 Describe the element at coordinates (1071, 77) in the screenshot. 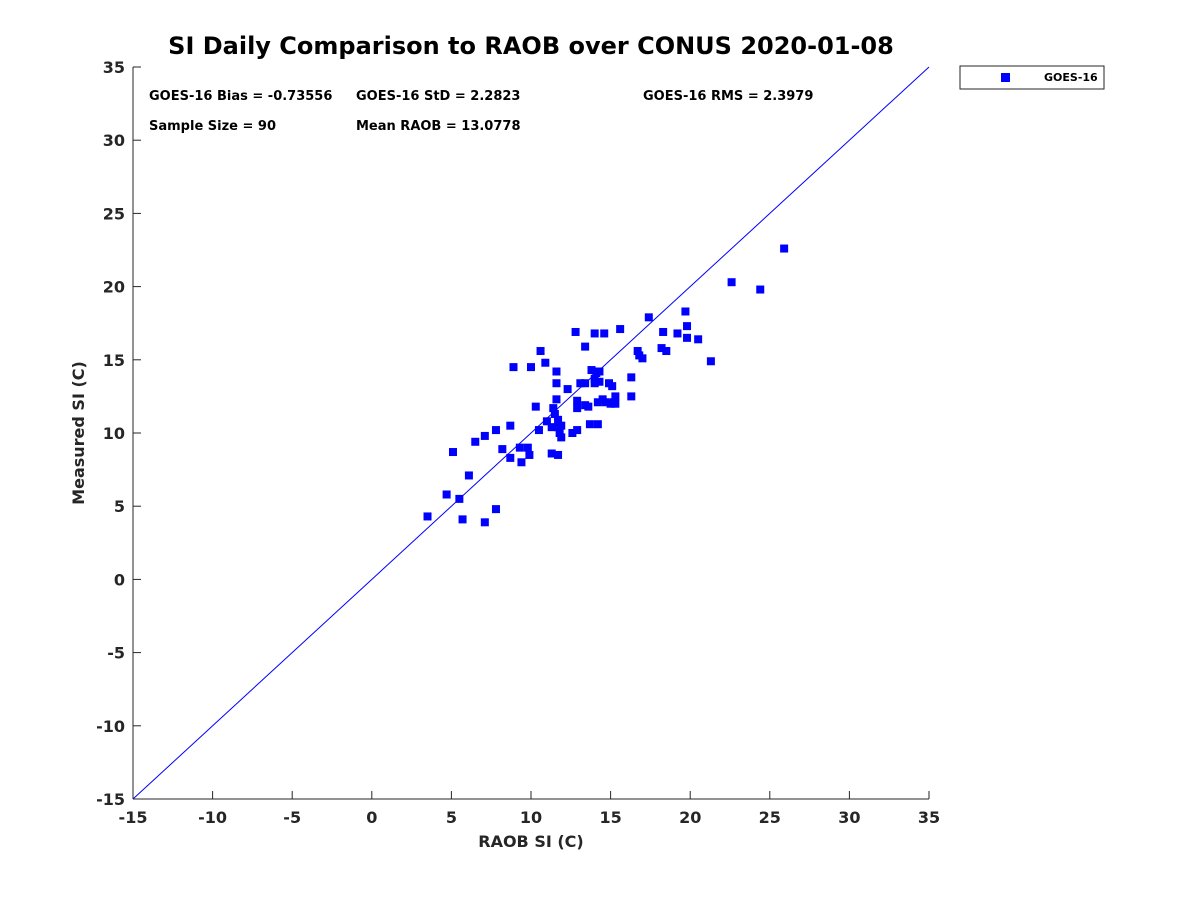

I see `legend-label-goes16: GOES-16` at that location.